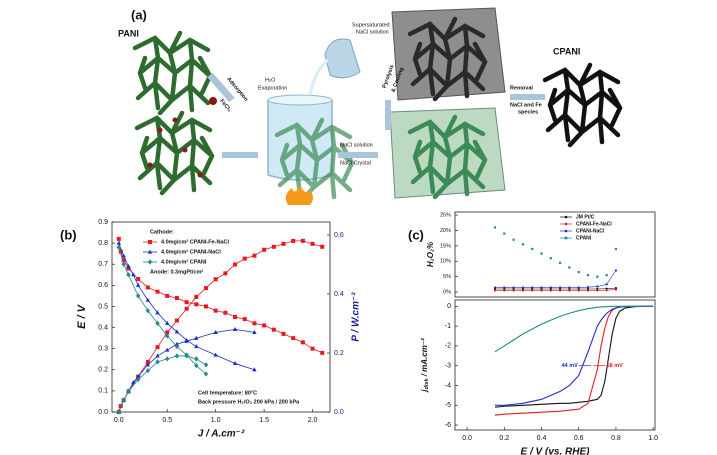  What do you see at coordinates (213, 101) in the screenshot?
I see `fecl3-dot` at bounding box center [213, 101].